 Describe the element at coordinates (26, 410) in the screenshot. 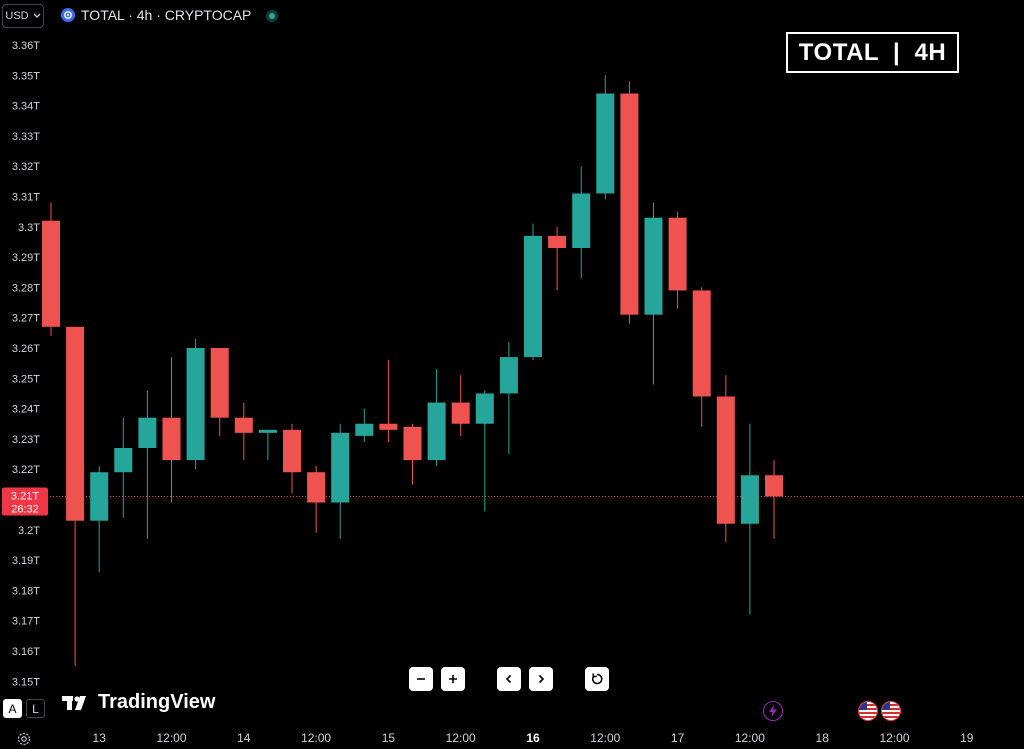

I see `y-tick-label: 3.24T` at that location.